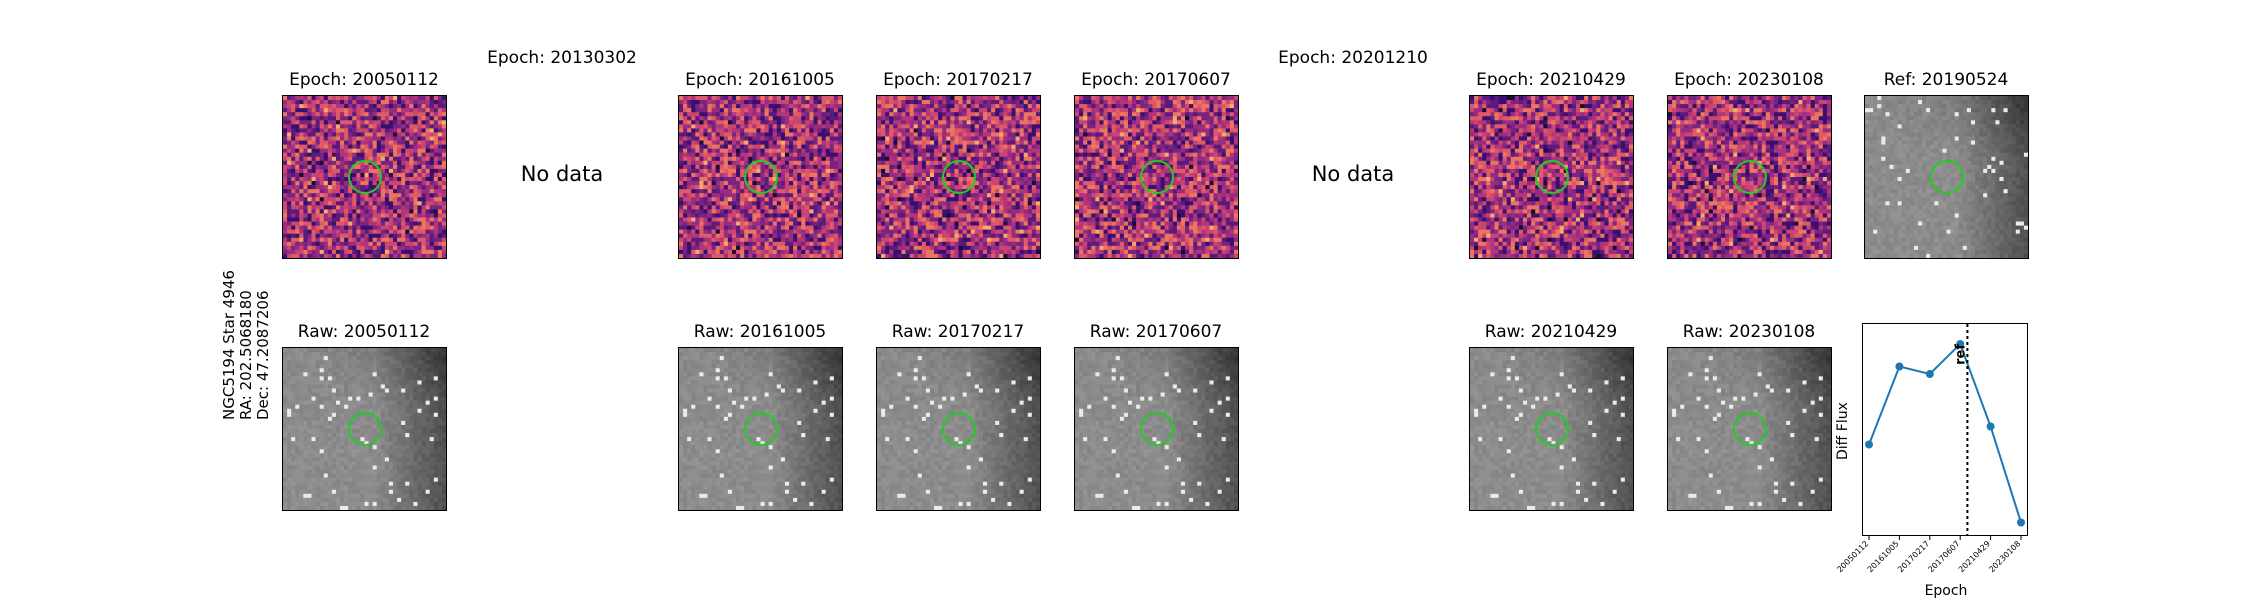  Describe the element at coordinates (263, 355) in the screenshot. I see `target-dec: Dec: 47.2087206` at that location.